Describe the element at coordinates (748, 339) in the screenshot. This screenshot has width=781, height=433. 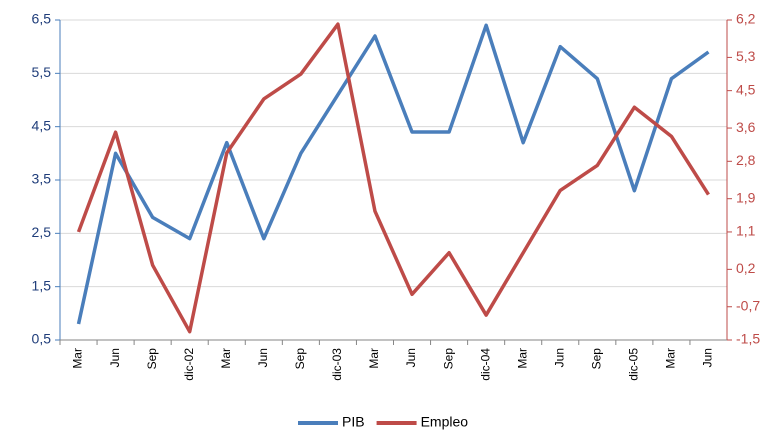
I see `y2-tick-label: -1,5` at that location.